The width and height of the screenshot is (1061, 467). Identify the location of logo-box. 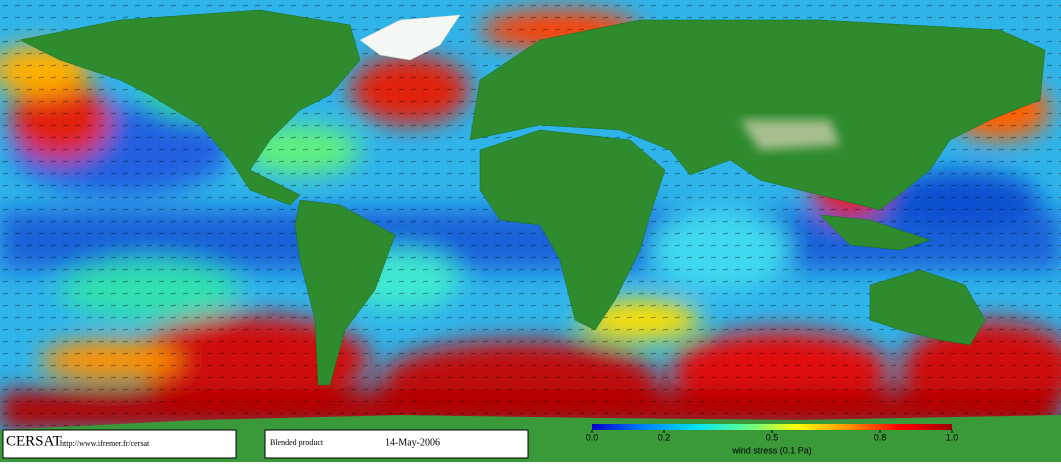
(119, 444).